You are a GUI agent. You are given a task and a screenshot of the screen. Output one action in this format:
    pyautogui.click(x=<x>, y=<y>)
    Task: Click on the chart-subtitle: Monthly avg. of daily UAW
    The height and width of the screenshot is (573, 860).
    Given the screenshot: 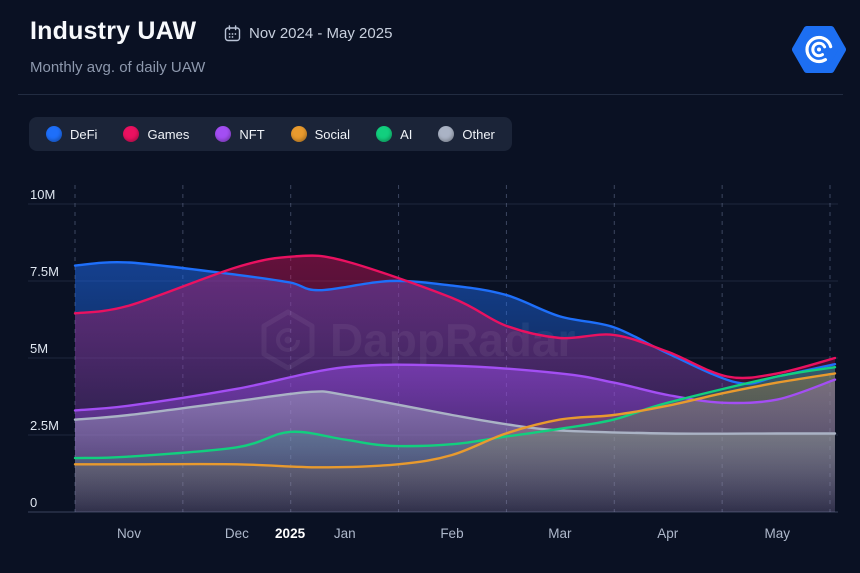 What is the action you would take?
    pyautogui.click(x=118, y=67)
    